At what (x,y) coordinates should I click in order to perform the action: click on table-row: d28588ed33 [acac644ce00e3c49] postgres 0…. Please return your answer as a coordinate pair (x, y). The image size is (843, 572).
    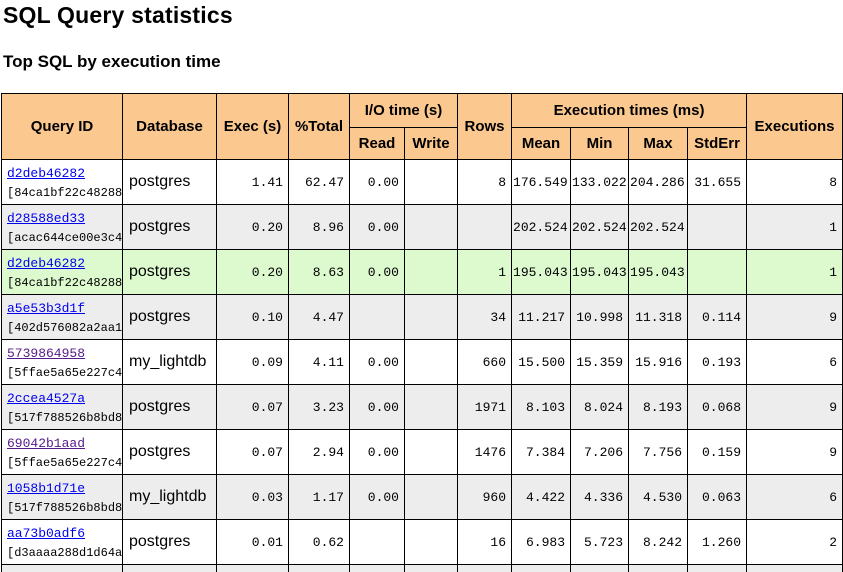
    Looking at the image, I should click on (422, 227).